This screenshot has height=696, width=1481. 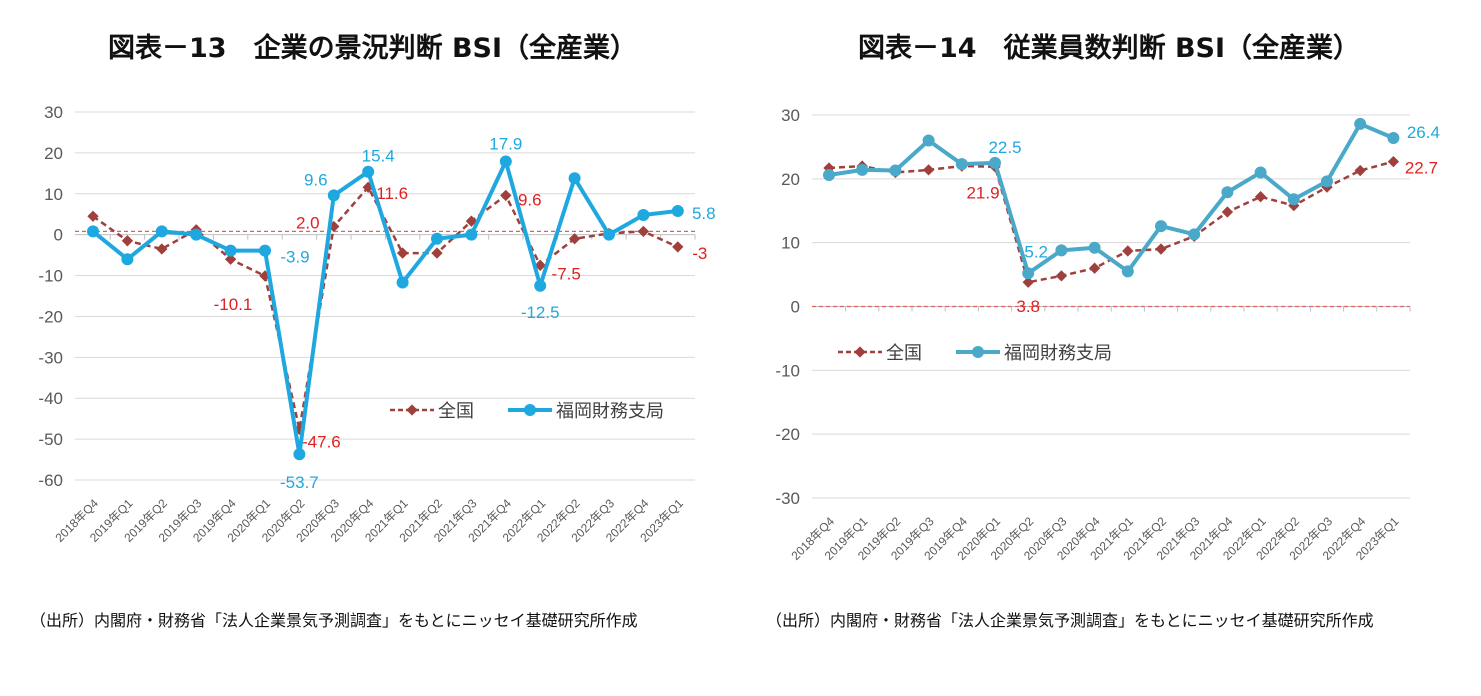 What do you see at coordinates (308, 222) in the screenshot?
I see `data-label: 2.0` at bounding box center [308, 222].